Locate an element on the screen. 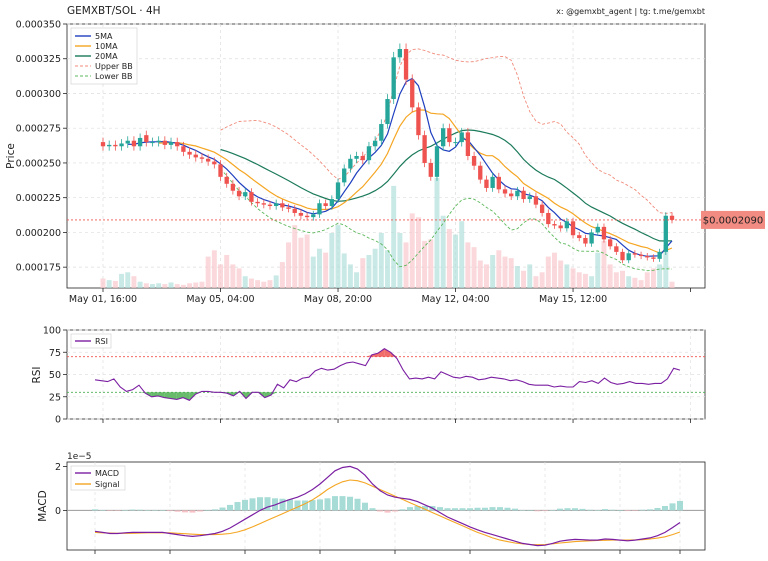 This screenshot has width=768, height=561. price-tick-label: 0.000300 is located at coordinates (38, 94).